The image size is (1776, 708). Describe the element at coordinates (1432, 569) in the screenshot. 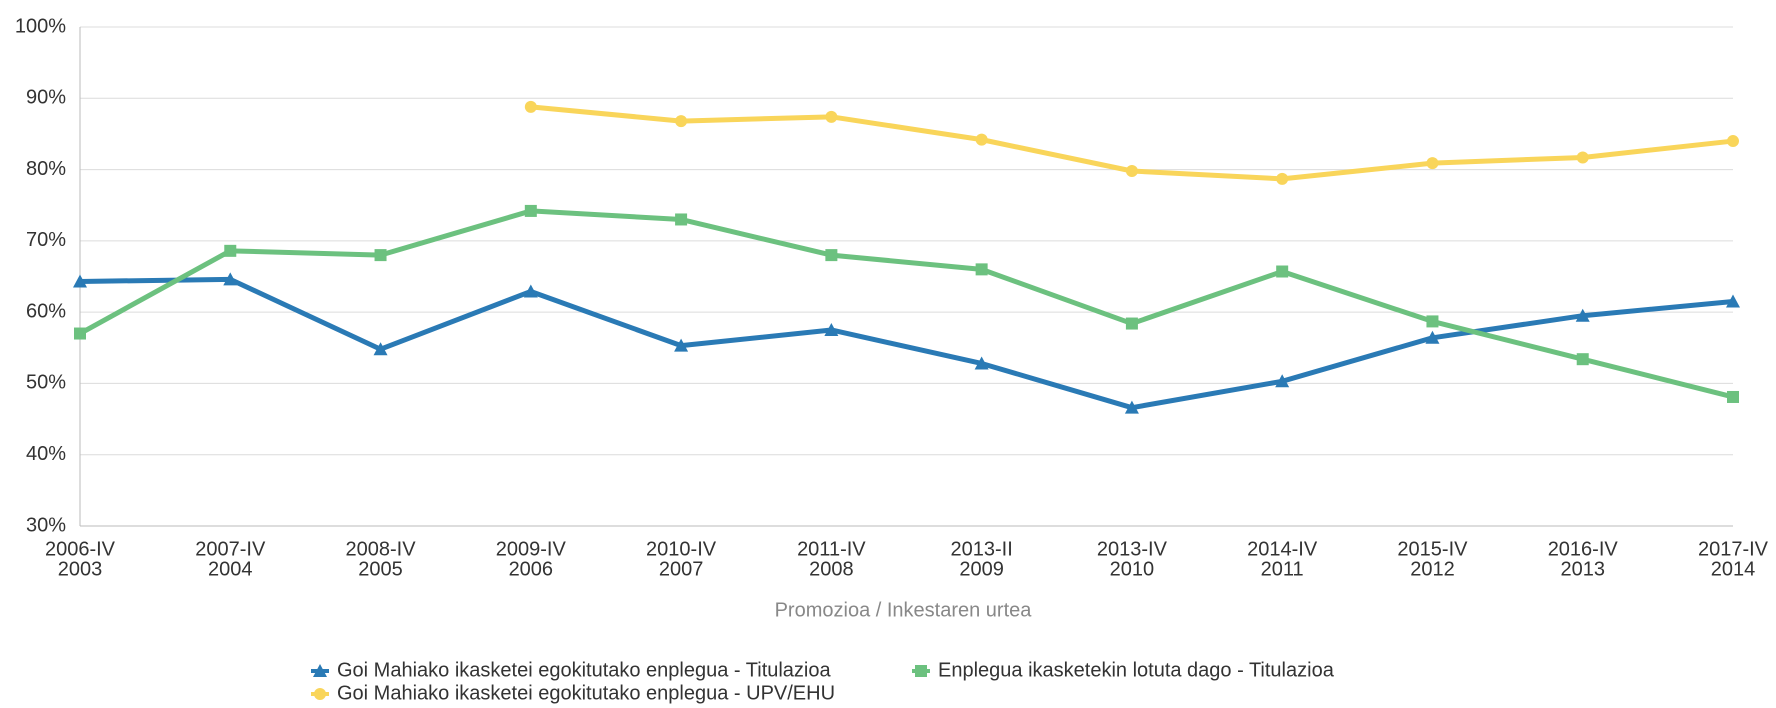

I see `x-tick-label: 2012` at that location.